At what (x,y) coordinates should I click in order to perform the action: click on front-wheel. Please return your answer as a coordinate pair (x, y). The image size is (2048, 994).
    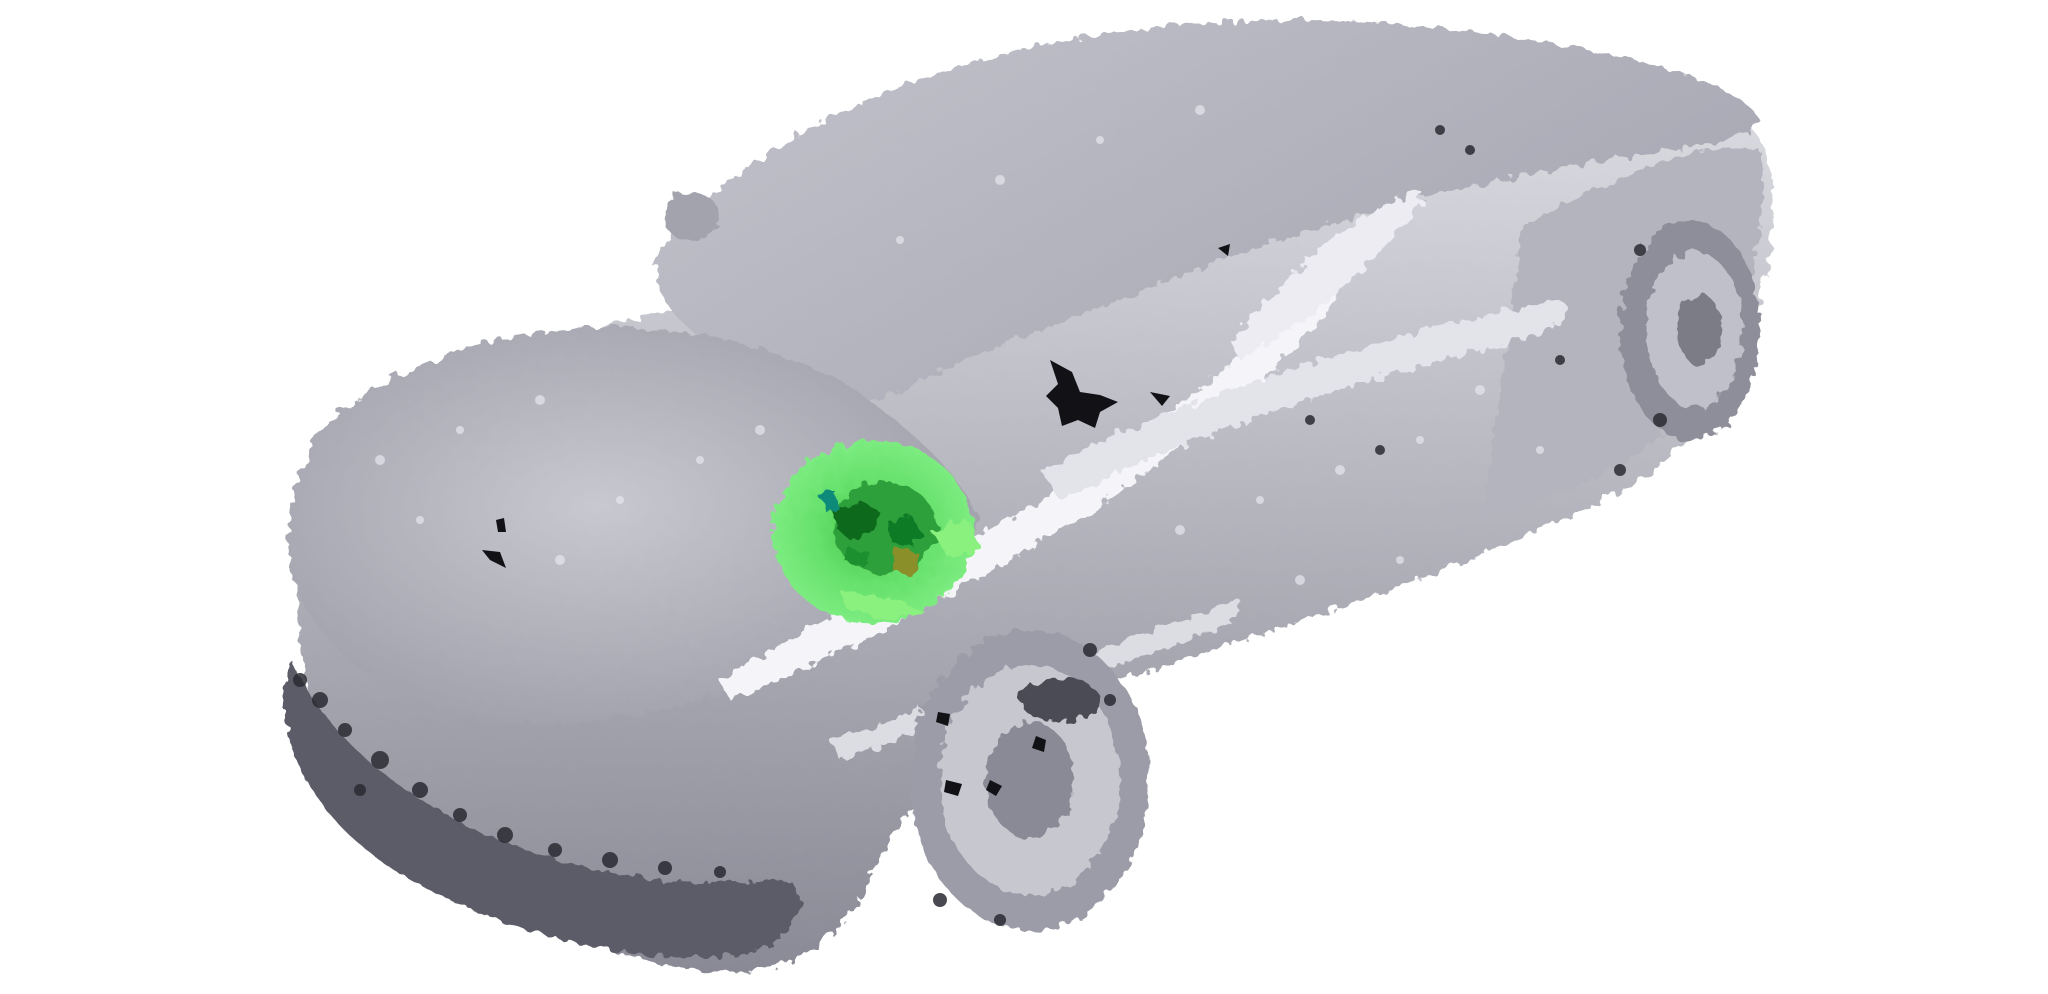
    Looking at the image, I should click on (1030, 780).